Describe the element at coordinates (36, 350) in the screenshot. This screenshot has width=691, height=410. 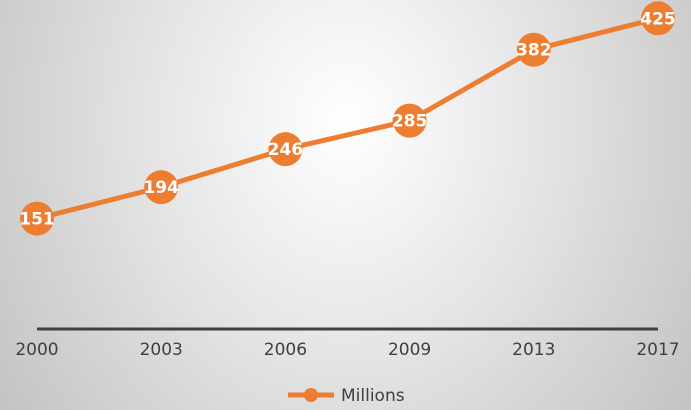
I see `x-tick-label: 2000` at that location.